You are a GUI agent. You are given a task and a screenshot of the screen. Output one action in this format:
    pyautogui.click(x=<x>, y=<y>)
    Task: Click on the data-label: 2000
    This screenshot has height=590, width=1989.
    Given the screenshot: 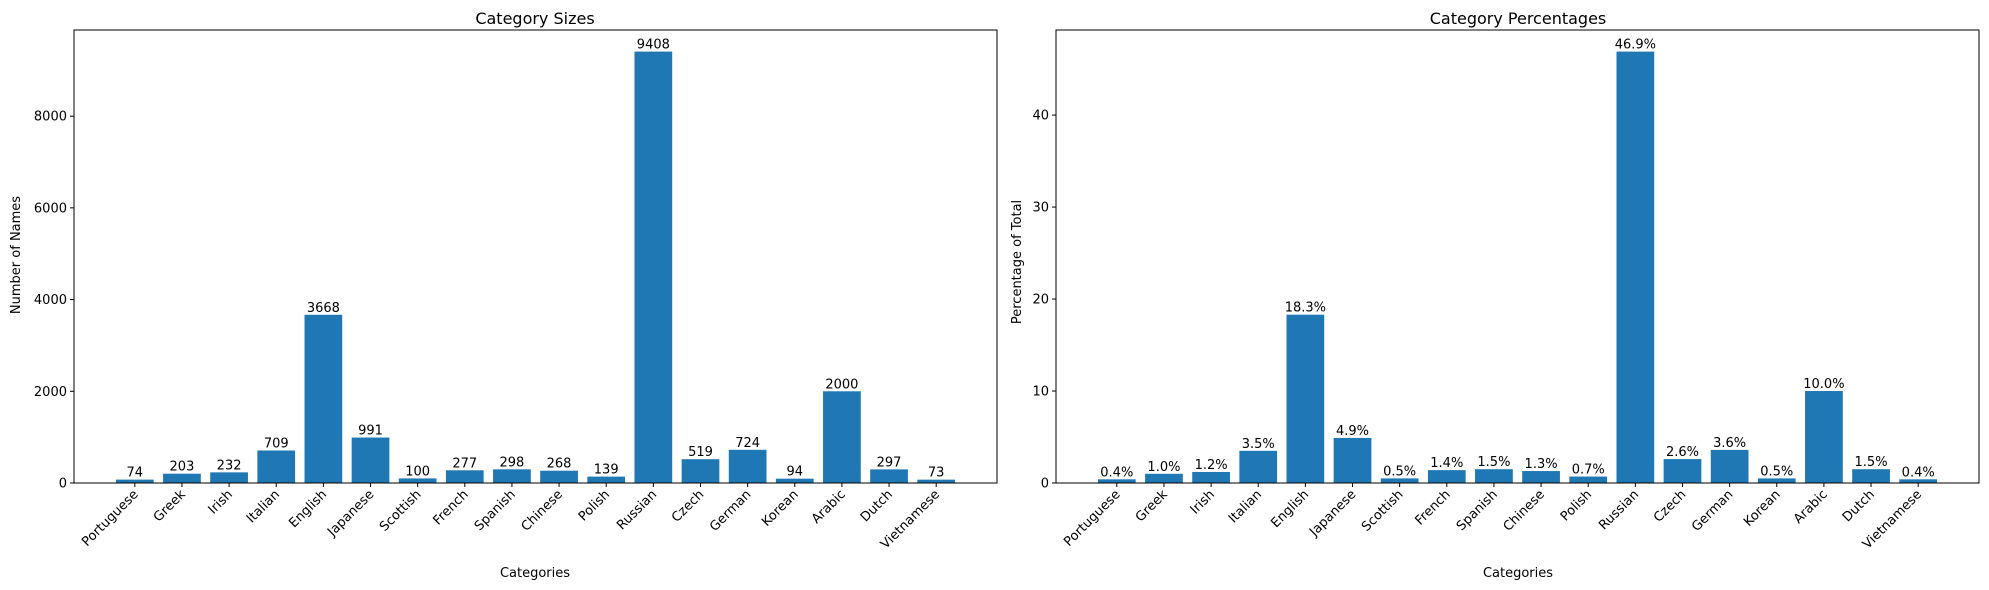 What is the action you would take?
    pyautogui.click(x=841, y=384)
    